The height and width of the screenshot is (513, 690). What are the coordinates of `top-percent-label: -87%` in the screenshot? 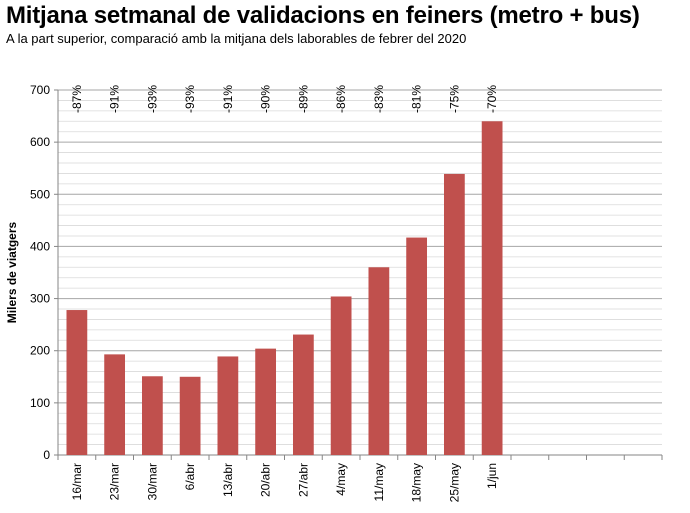 It's located at (77, 99).